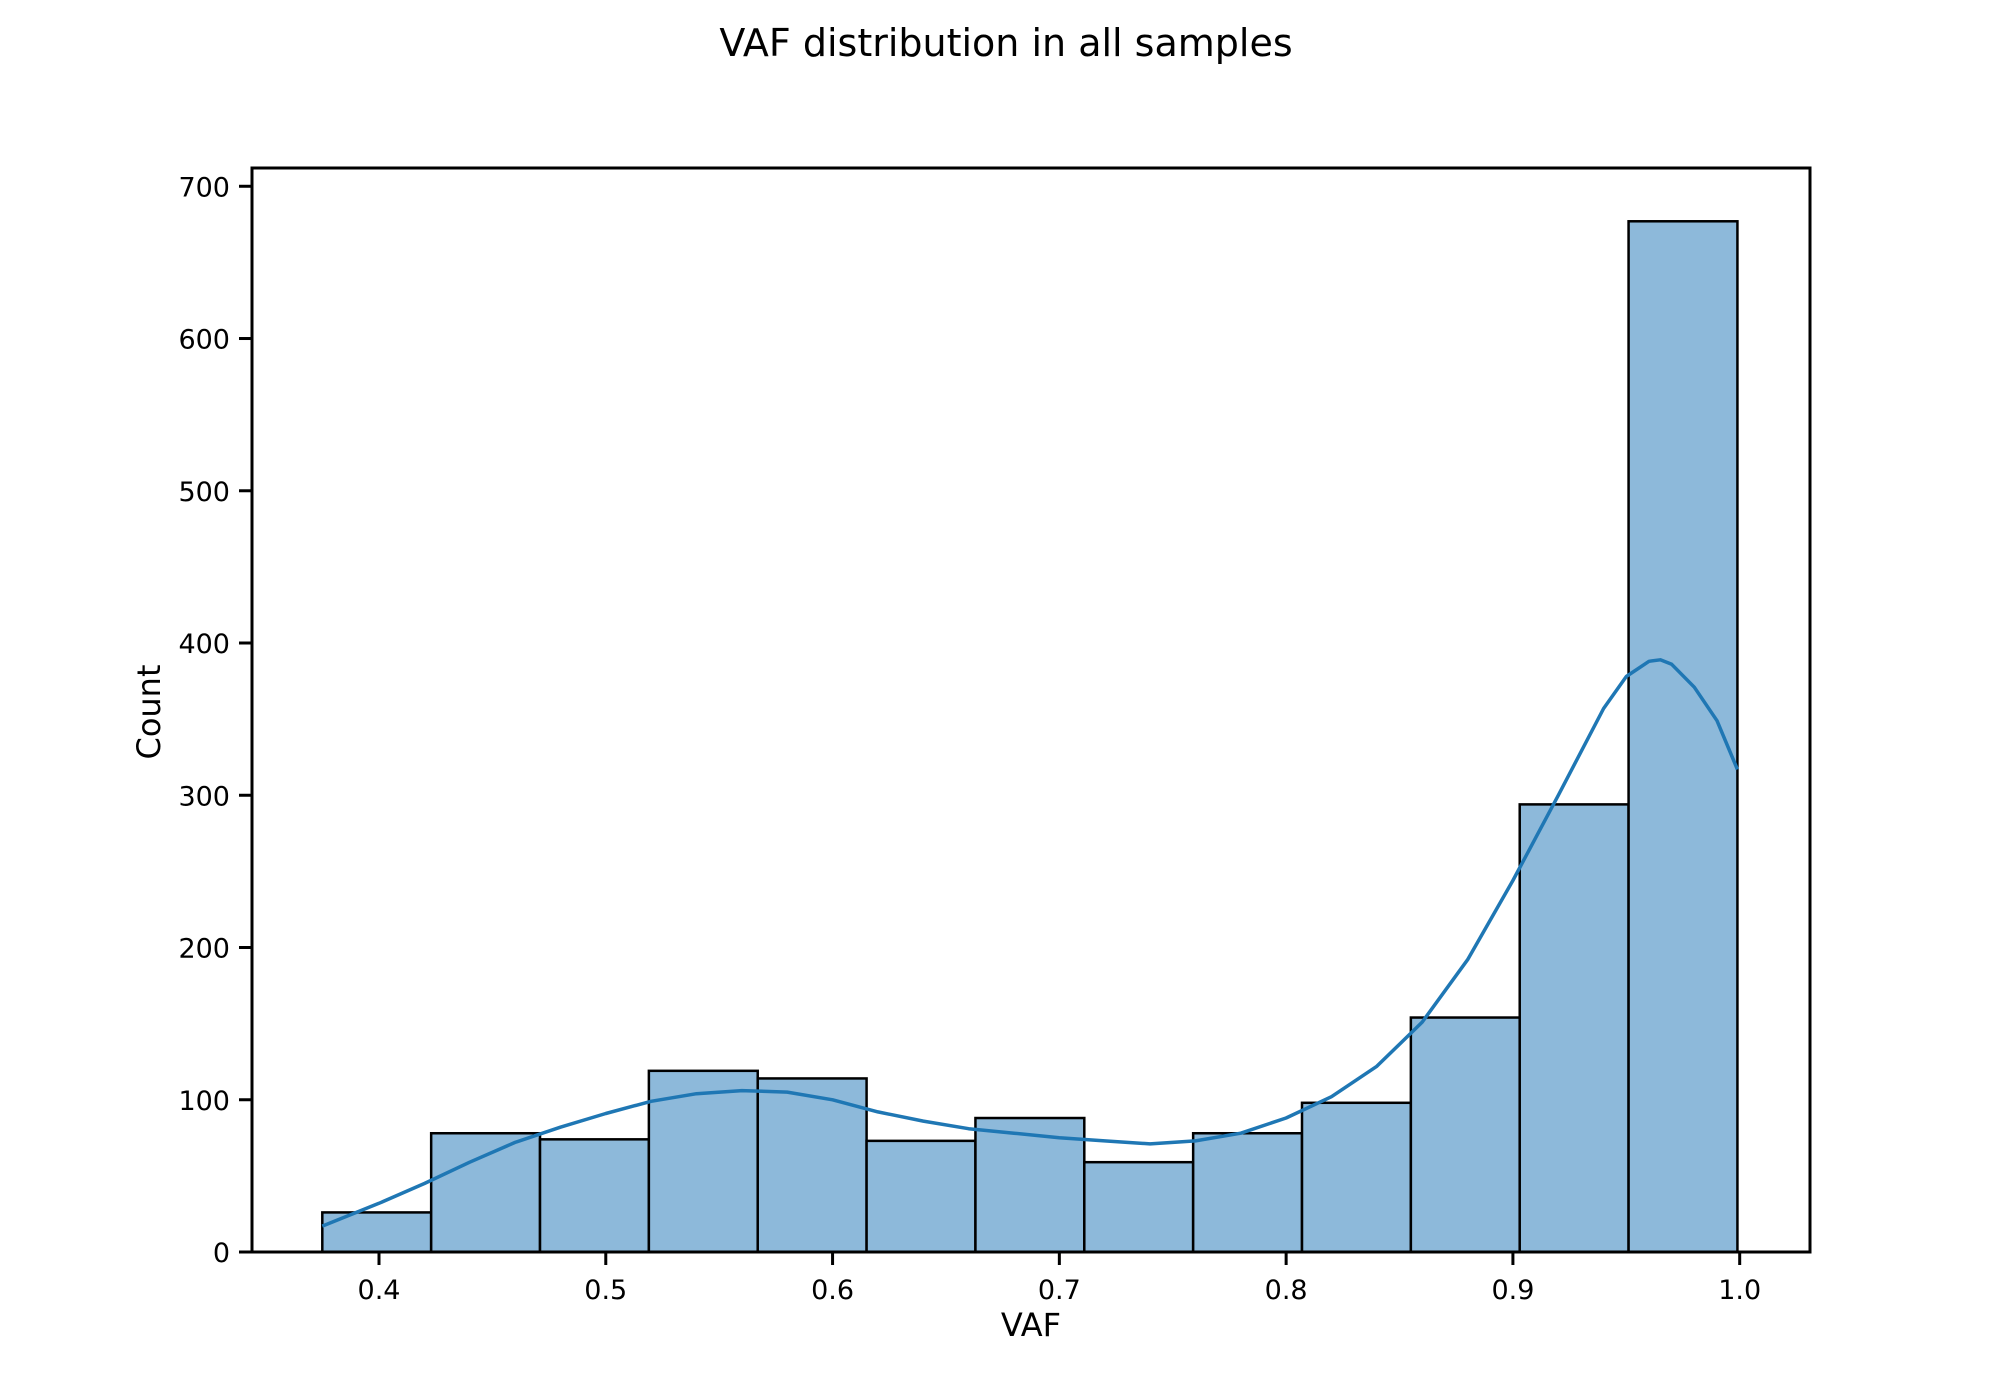 This screenshot has height=1400, width=2000. I want to click on y-tick-label: 400, so click(204, 644).